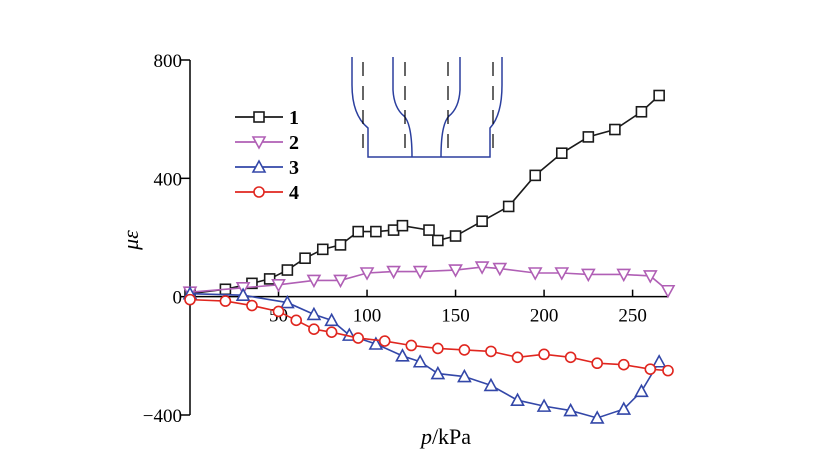 The image size is (817, 456). I want to click on x-tick-label: 250, so click(632, 316).